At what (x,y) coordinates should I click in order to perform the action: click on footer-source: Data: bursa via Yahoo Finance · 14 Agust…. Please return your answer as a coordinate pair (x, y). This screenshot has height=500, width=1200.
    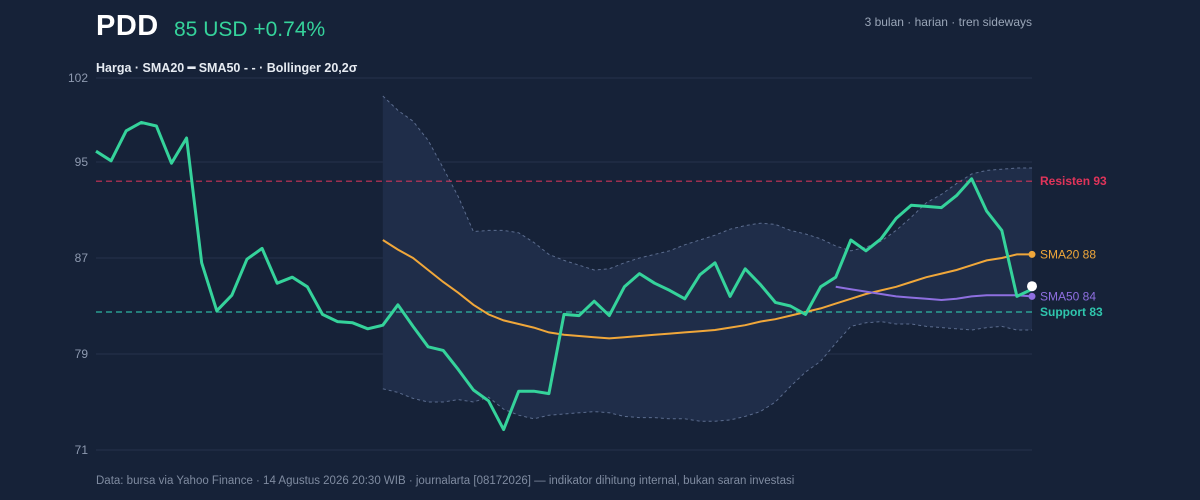
    Looking at the image, I should click on (445, 481).